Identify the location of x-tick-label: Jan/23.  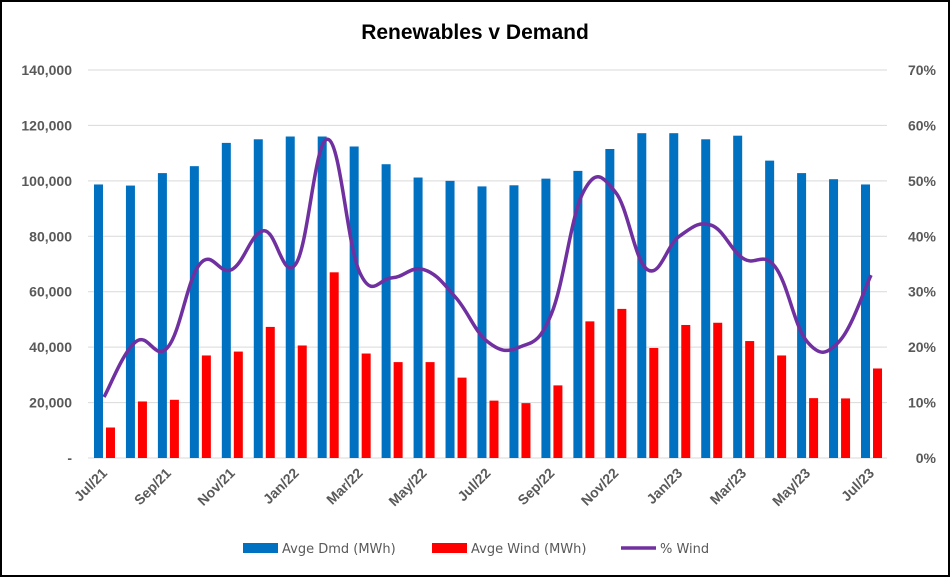
(664, 486).